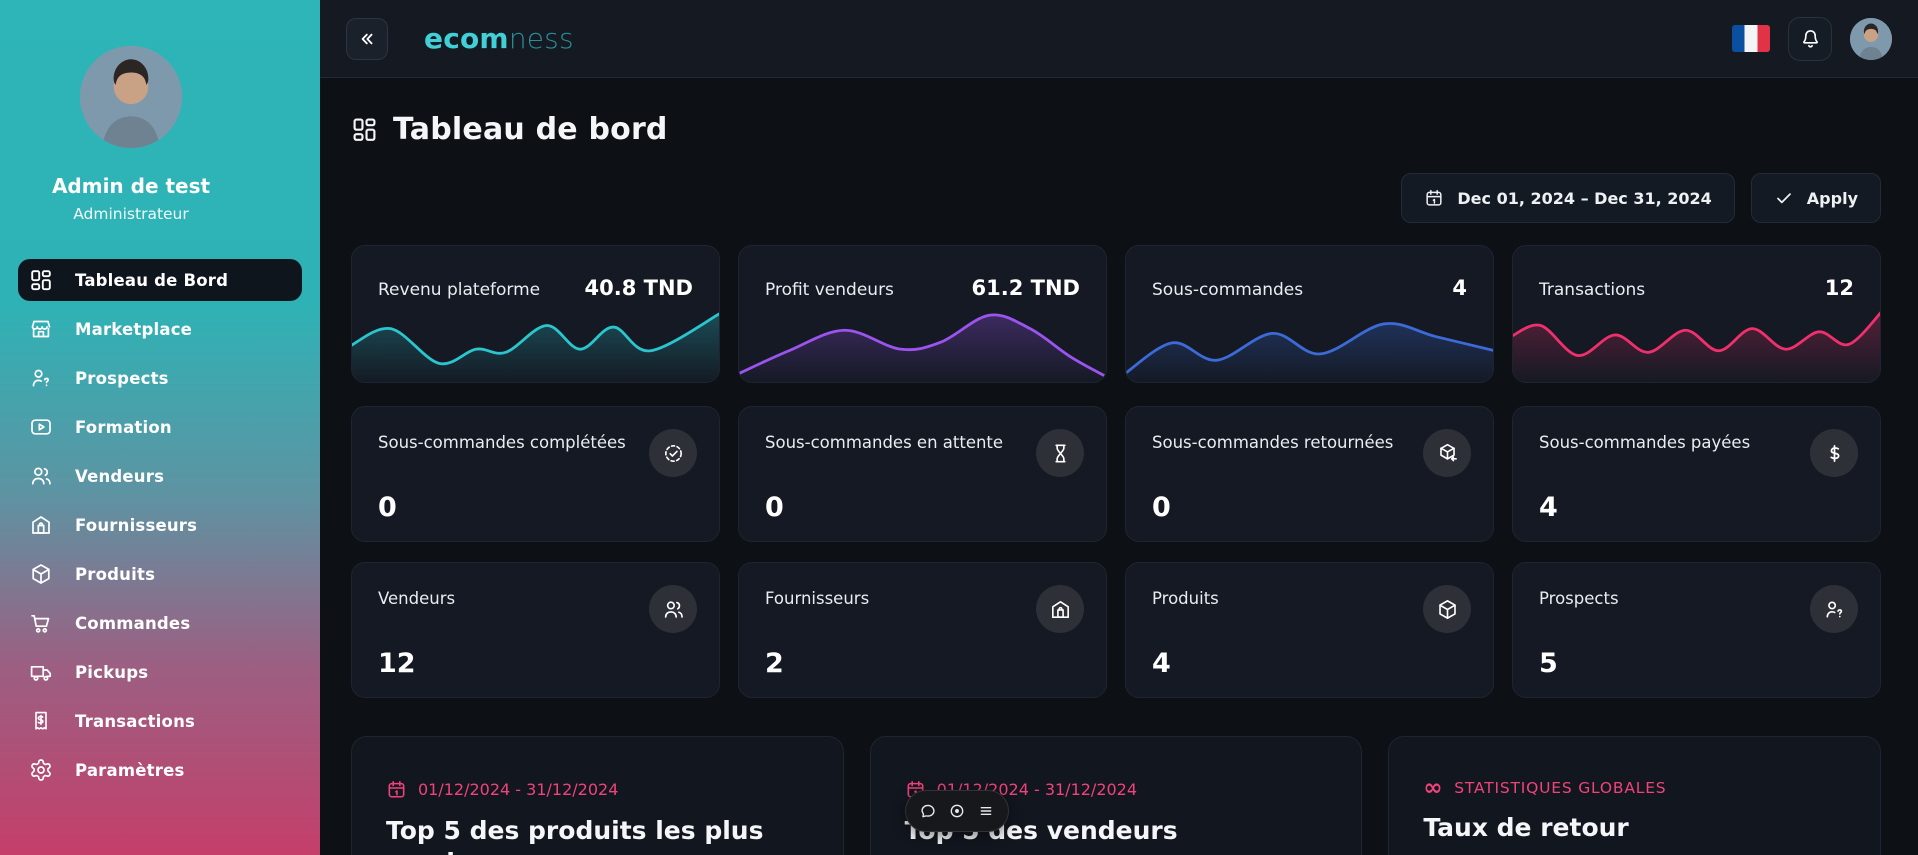 This screenshot has width=1918, height=855. Describe the element at coordinates (160, 623) in the screenshot. I see `sidebar-item-commandes: Commandes` at that location.